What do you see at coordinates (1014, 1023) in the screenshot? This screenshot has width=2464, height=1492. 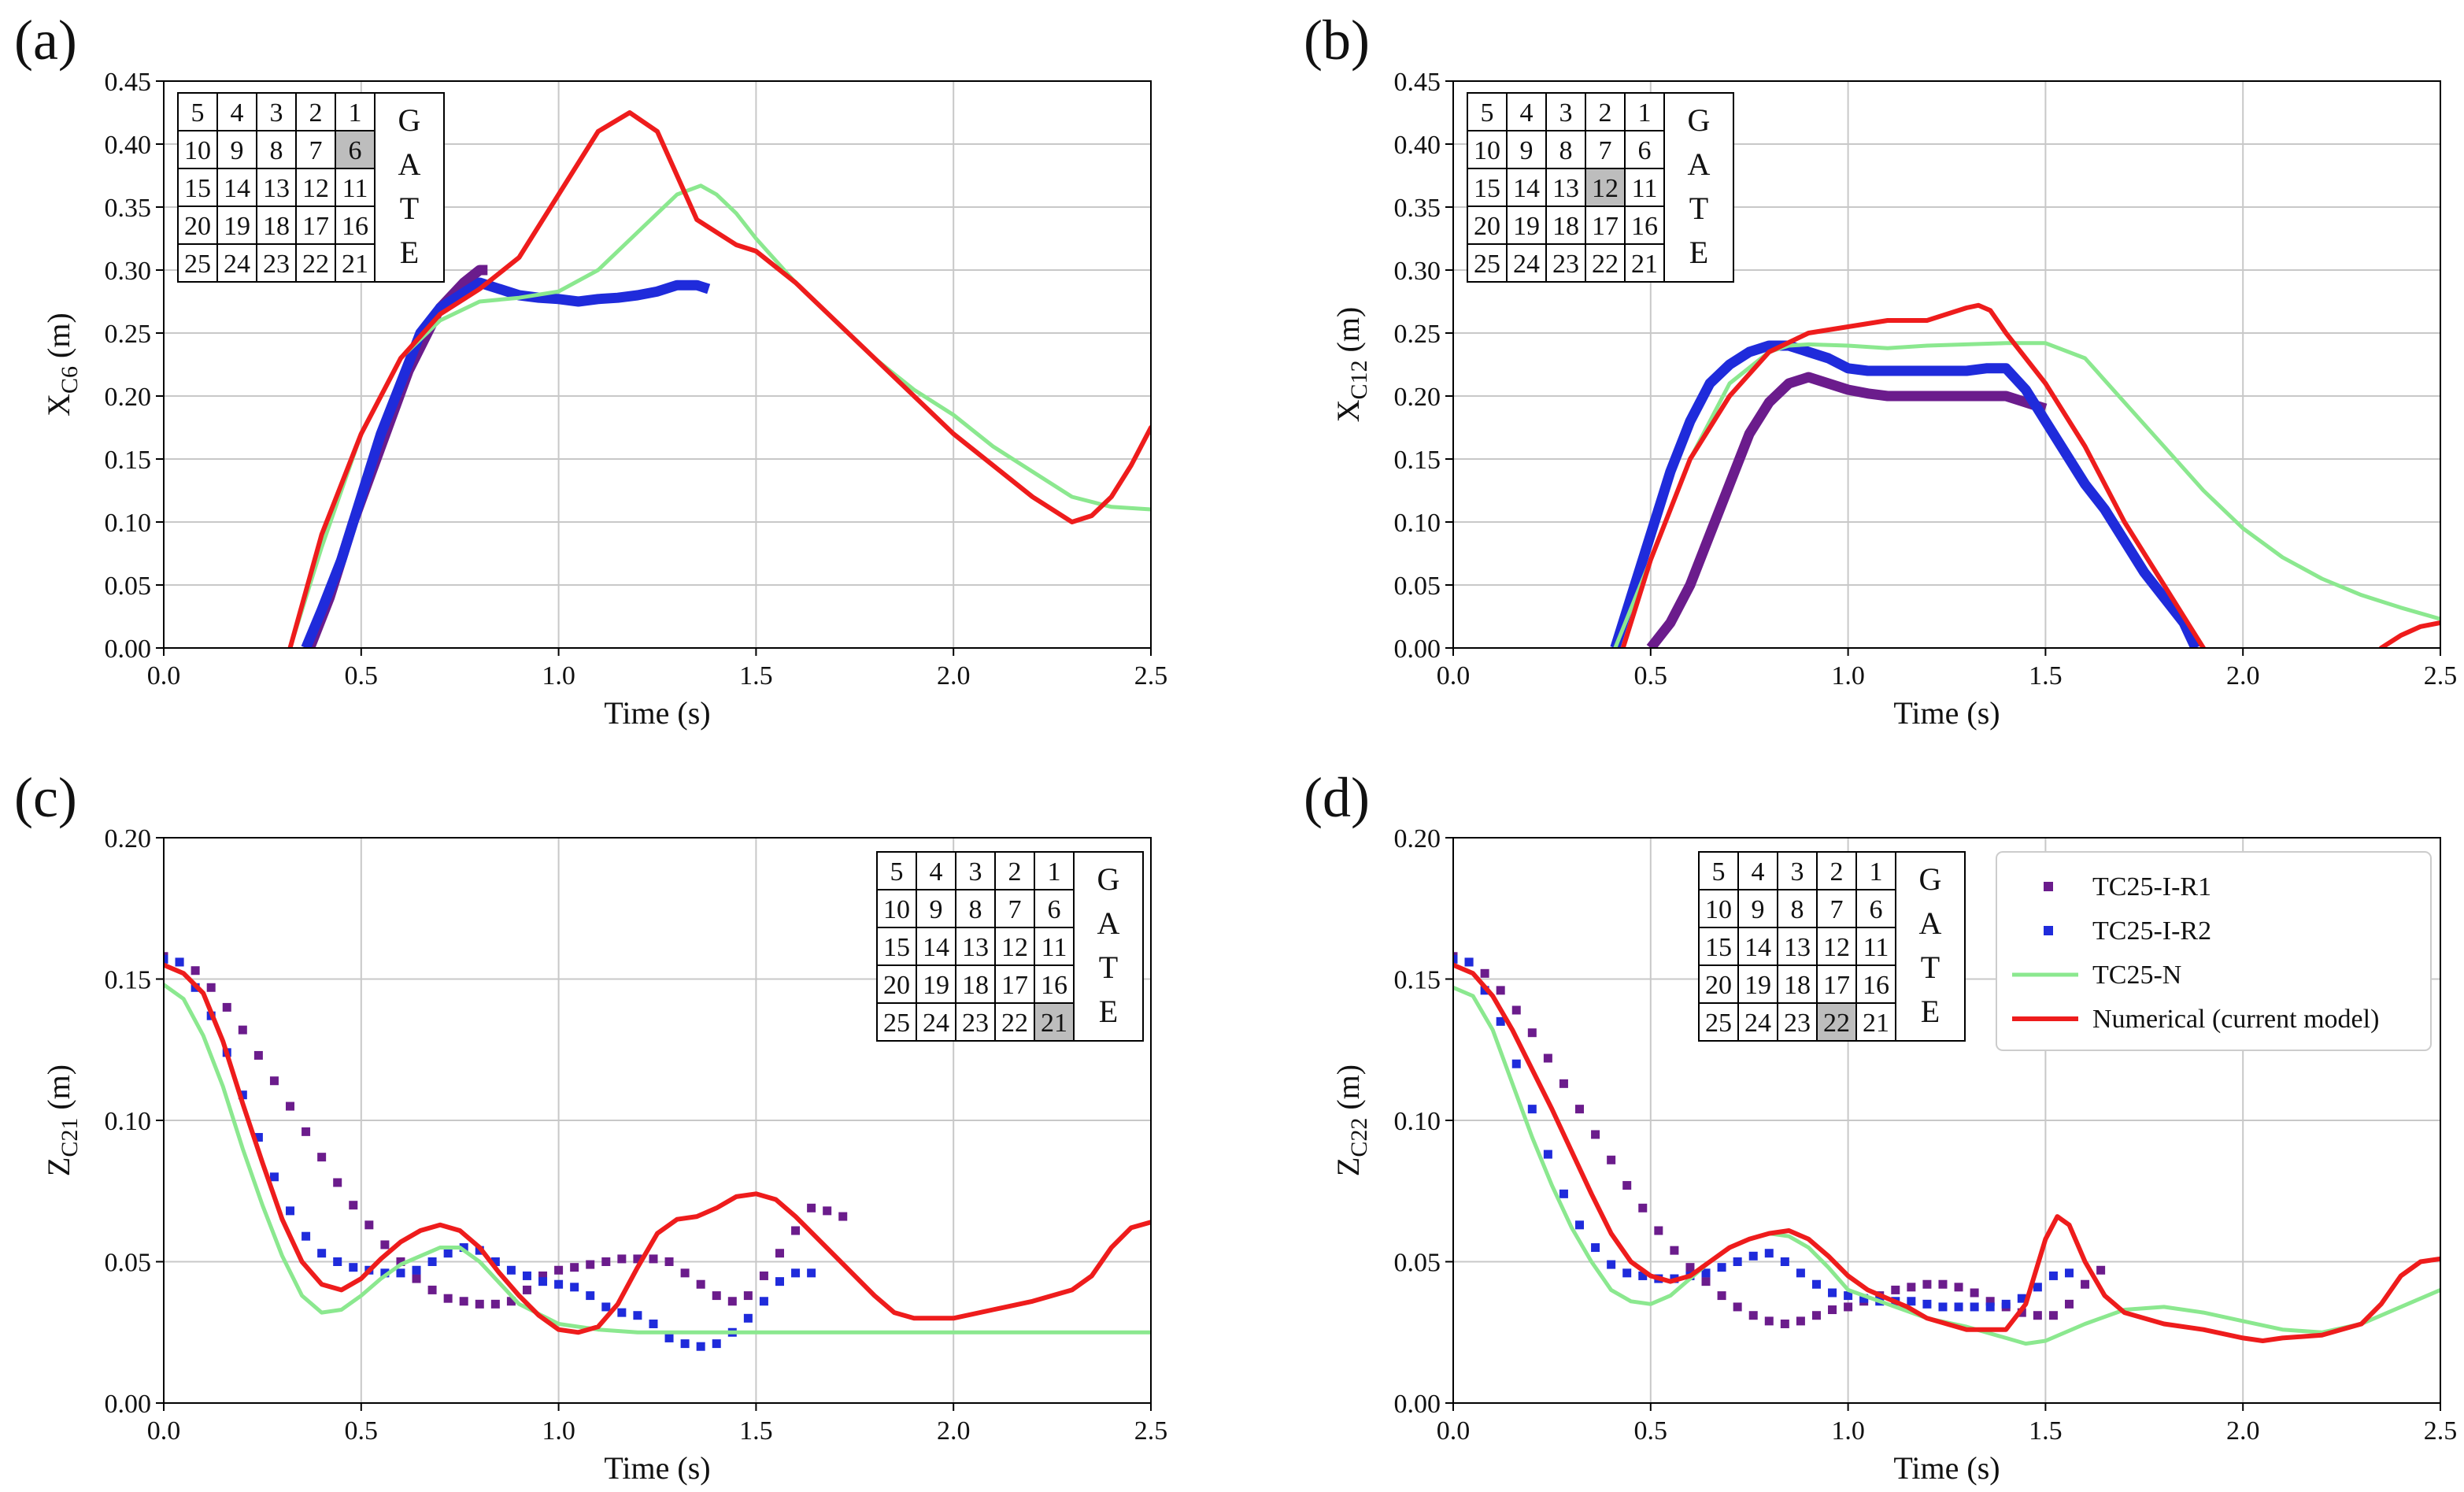 I see `gate-cell-label: 22` at bounding box center [1014, 1023].